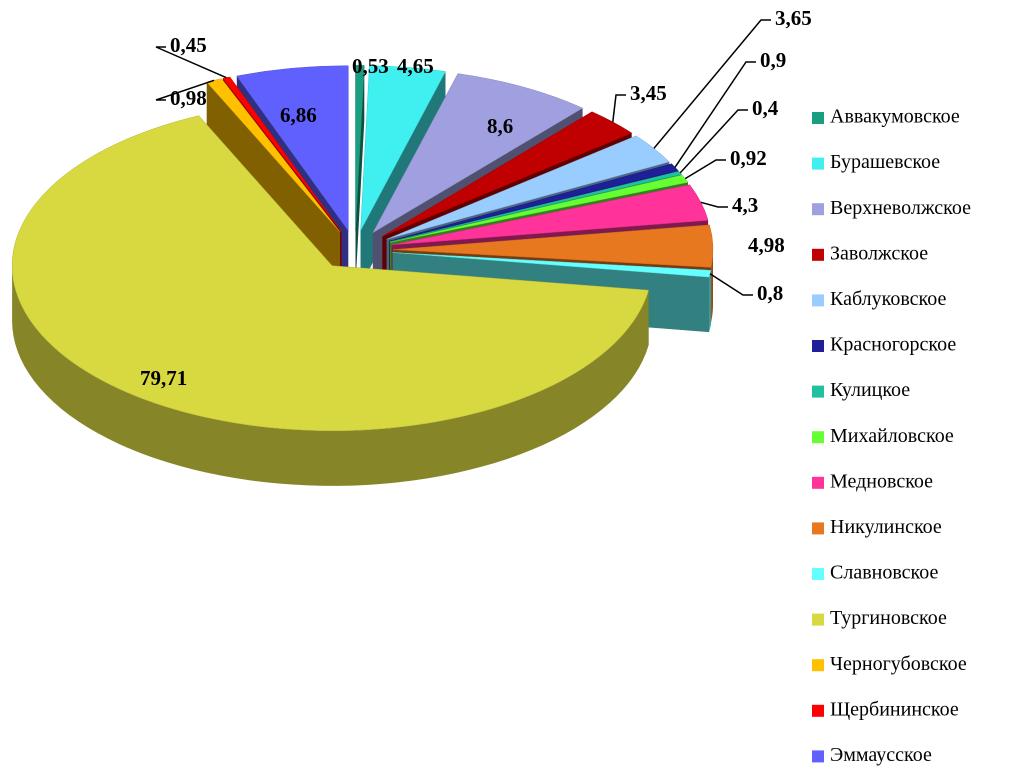  Describe the element at coordinates (770, 293) in the screenshot. I see `data-label: 0,8` at that location.